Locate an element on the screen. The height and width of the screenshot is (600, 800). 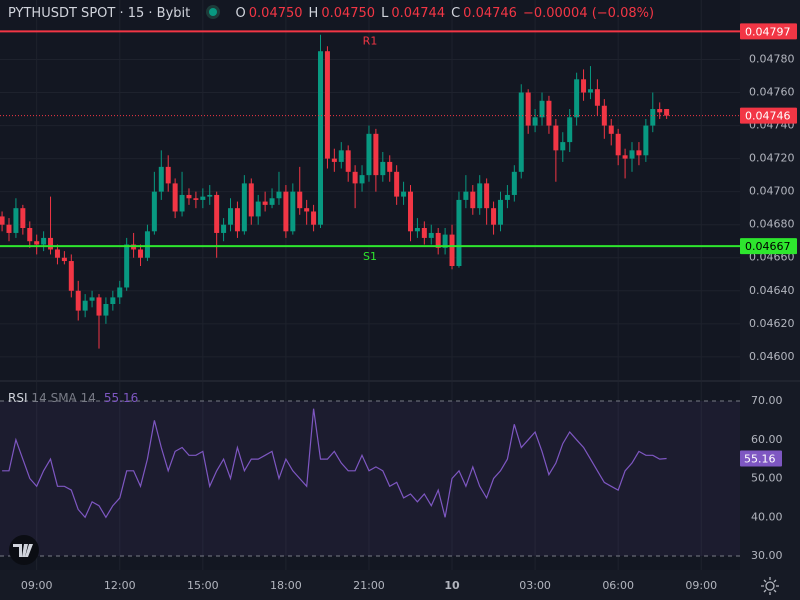
y-tick-label: 0.04780 is located at coordinates (772, 58).